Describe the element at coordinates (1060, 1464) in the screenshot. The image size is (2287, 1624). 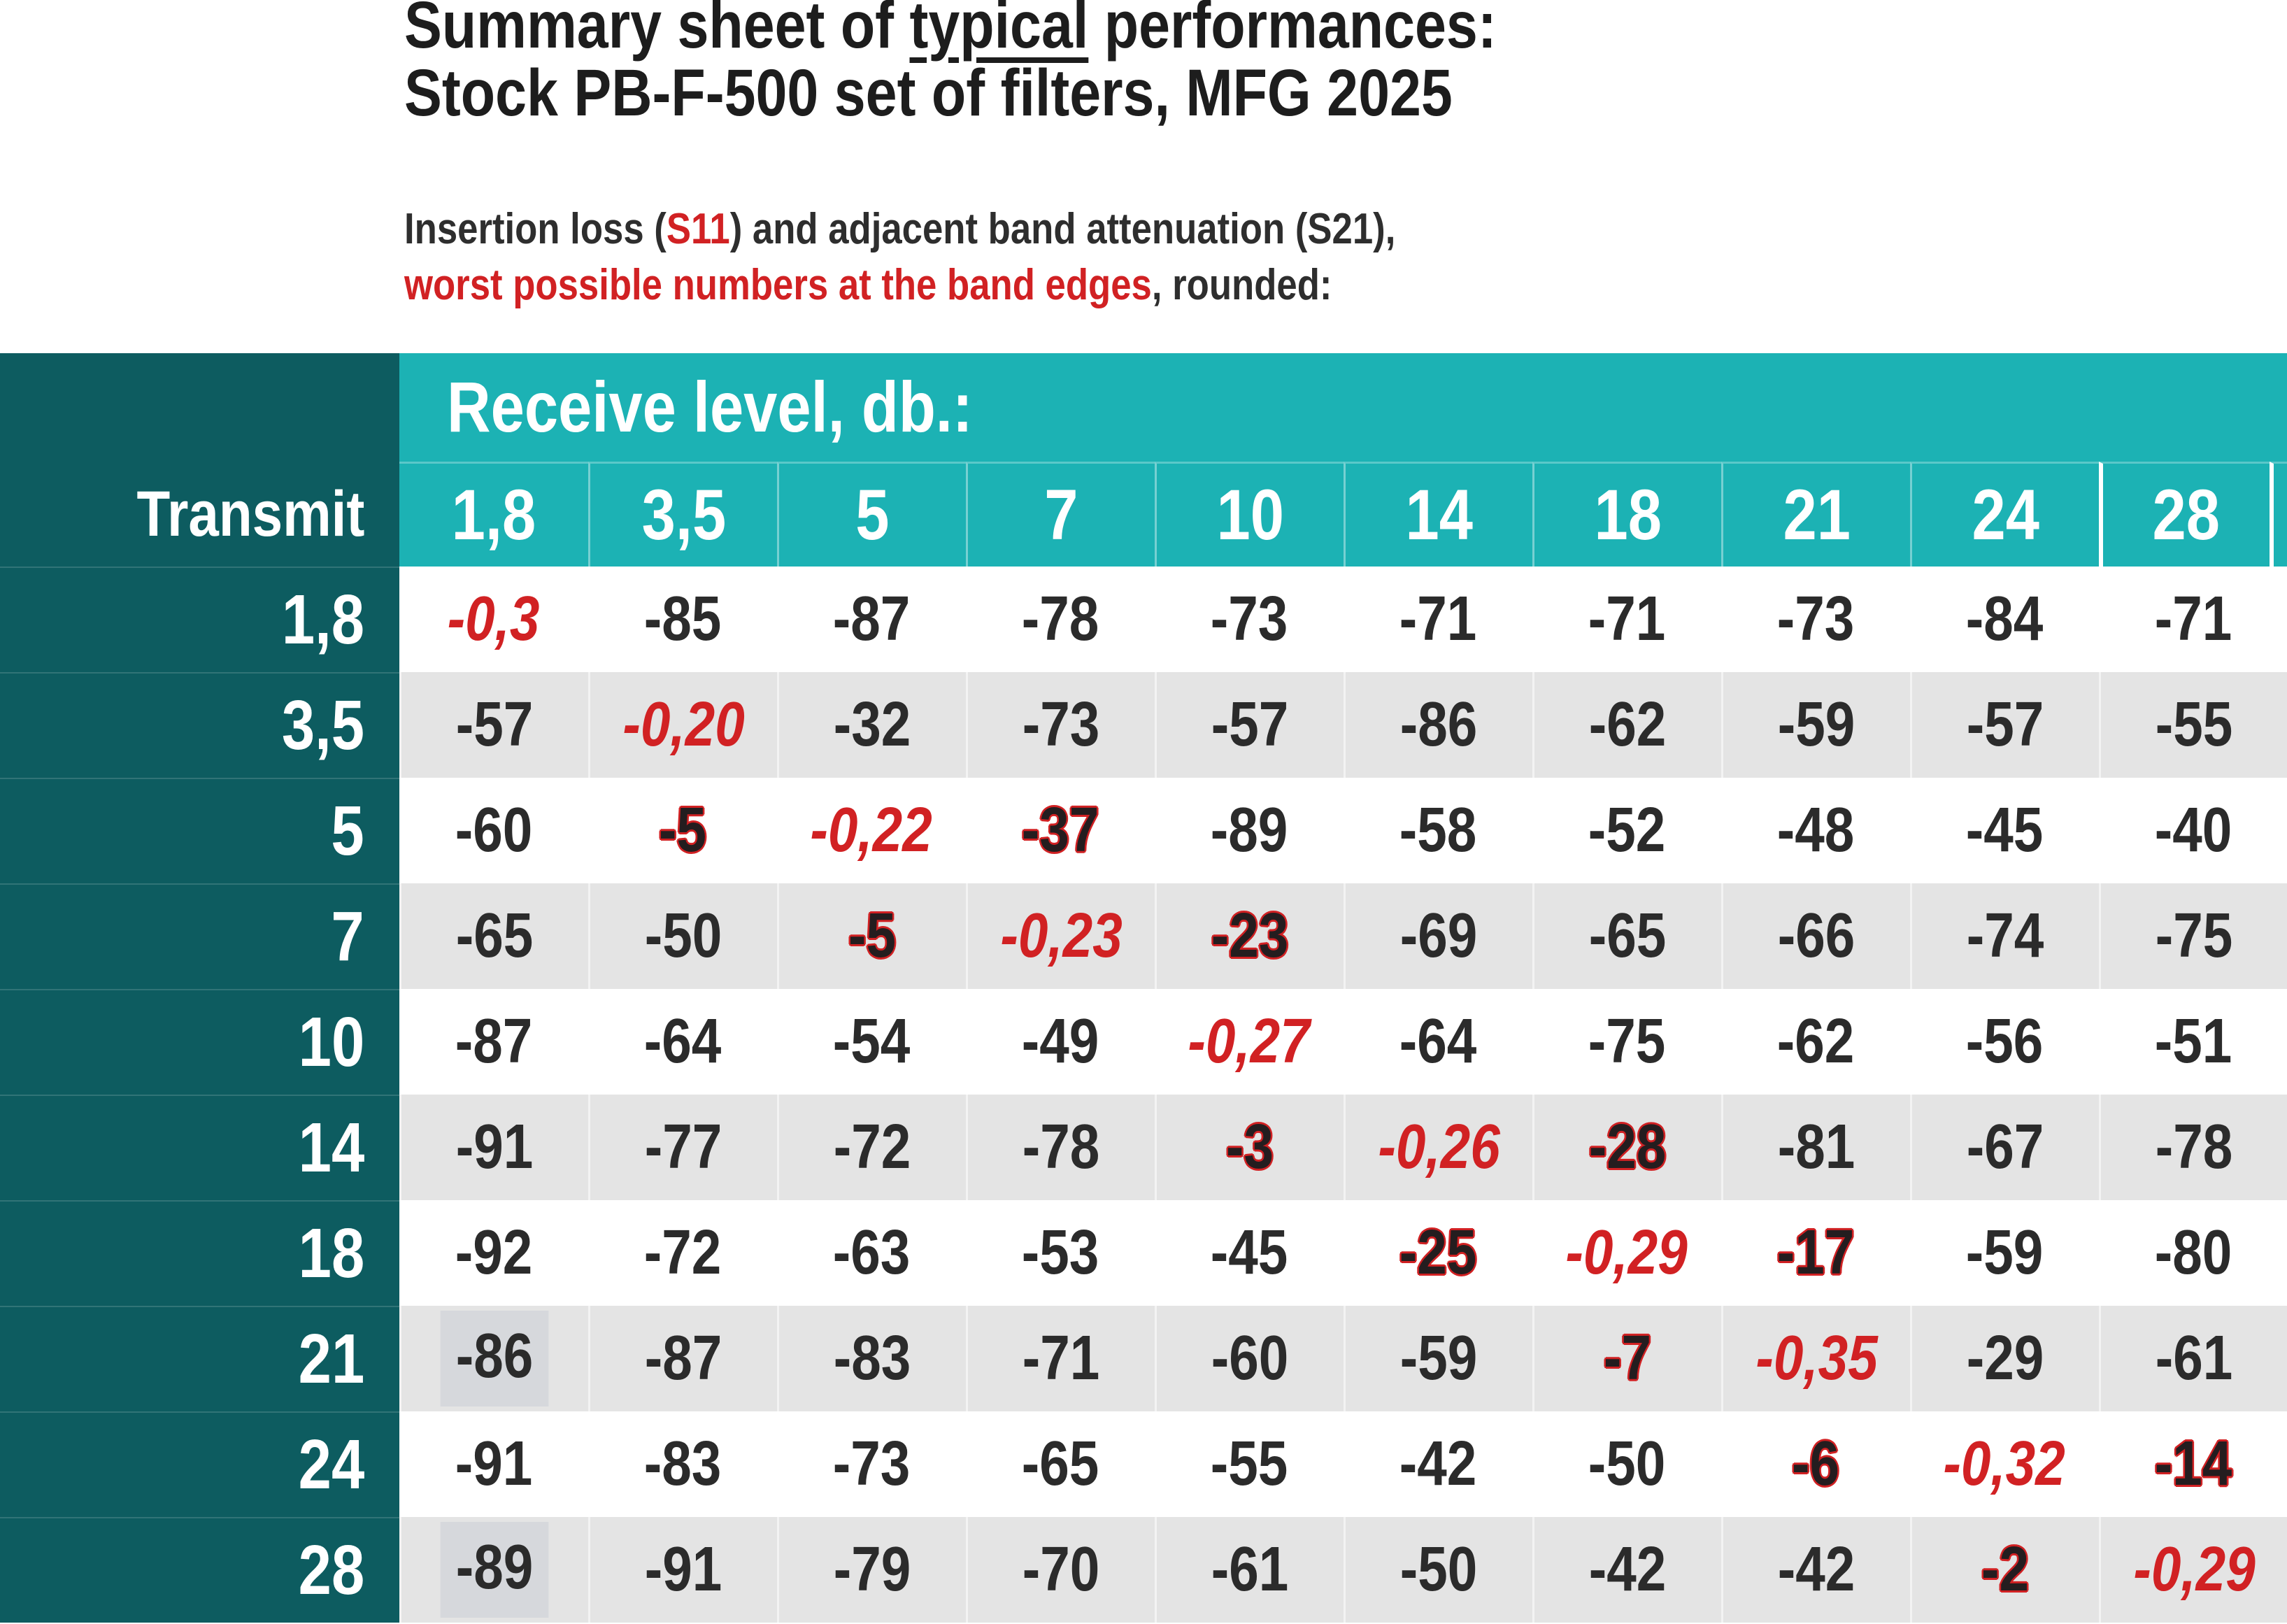
I see `data-cell: -65` at that location.